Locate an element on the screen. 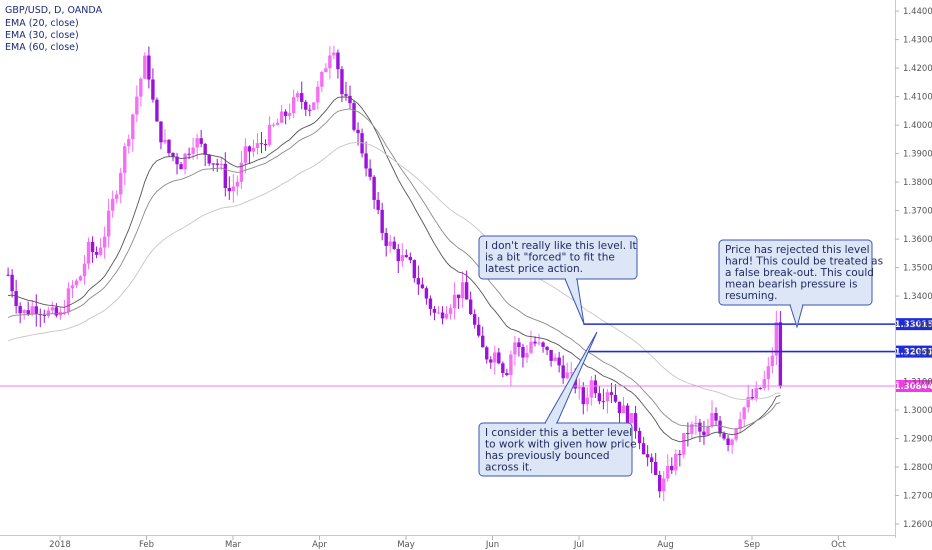  legend-ema-30: EMA (30, close) is located at coordinates (42, 35).